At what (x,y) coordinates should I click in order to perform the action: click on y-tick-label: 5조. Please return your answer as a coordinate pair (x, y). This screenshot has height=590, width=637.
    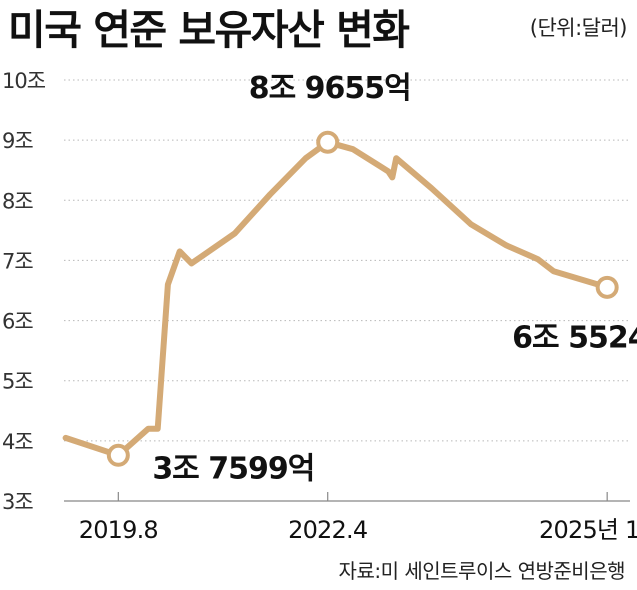
    Looking at the image, I should click on (17, 382).